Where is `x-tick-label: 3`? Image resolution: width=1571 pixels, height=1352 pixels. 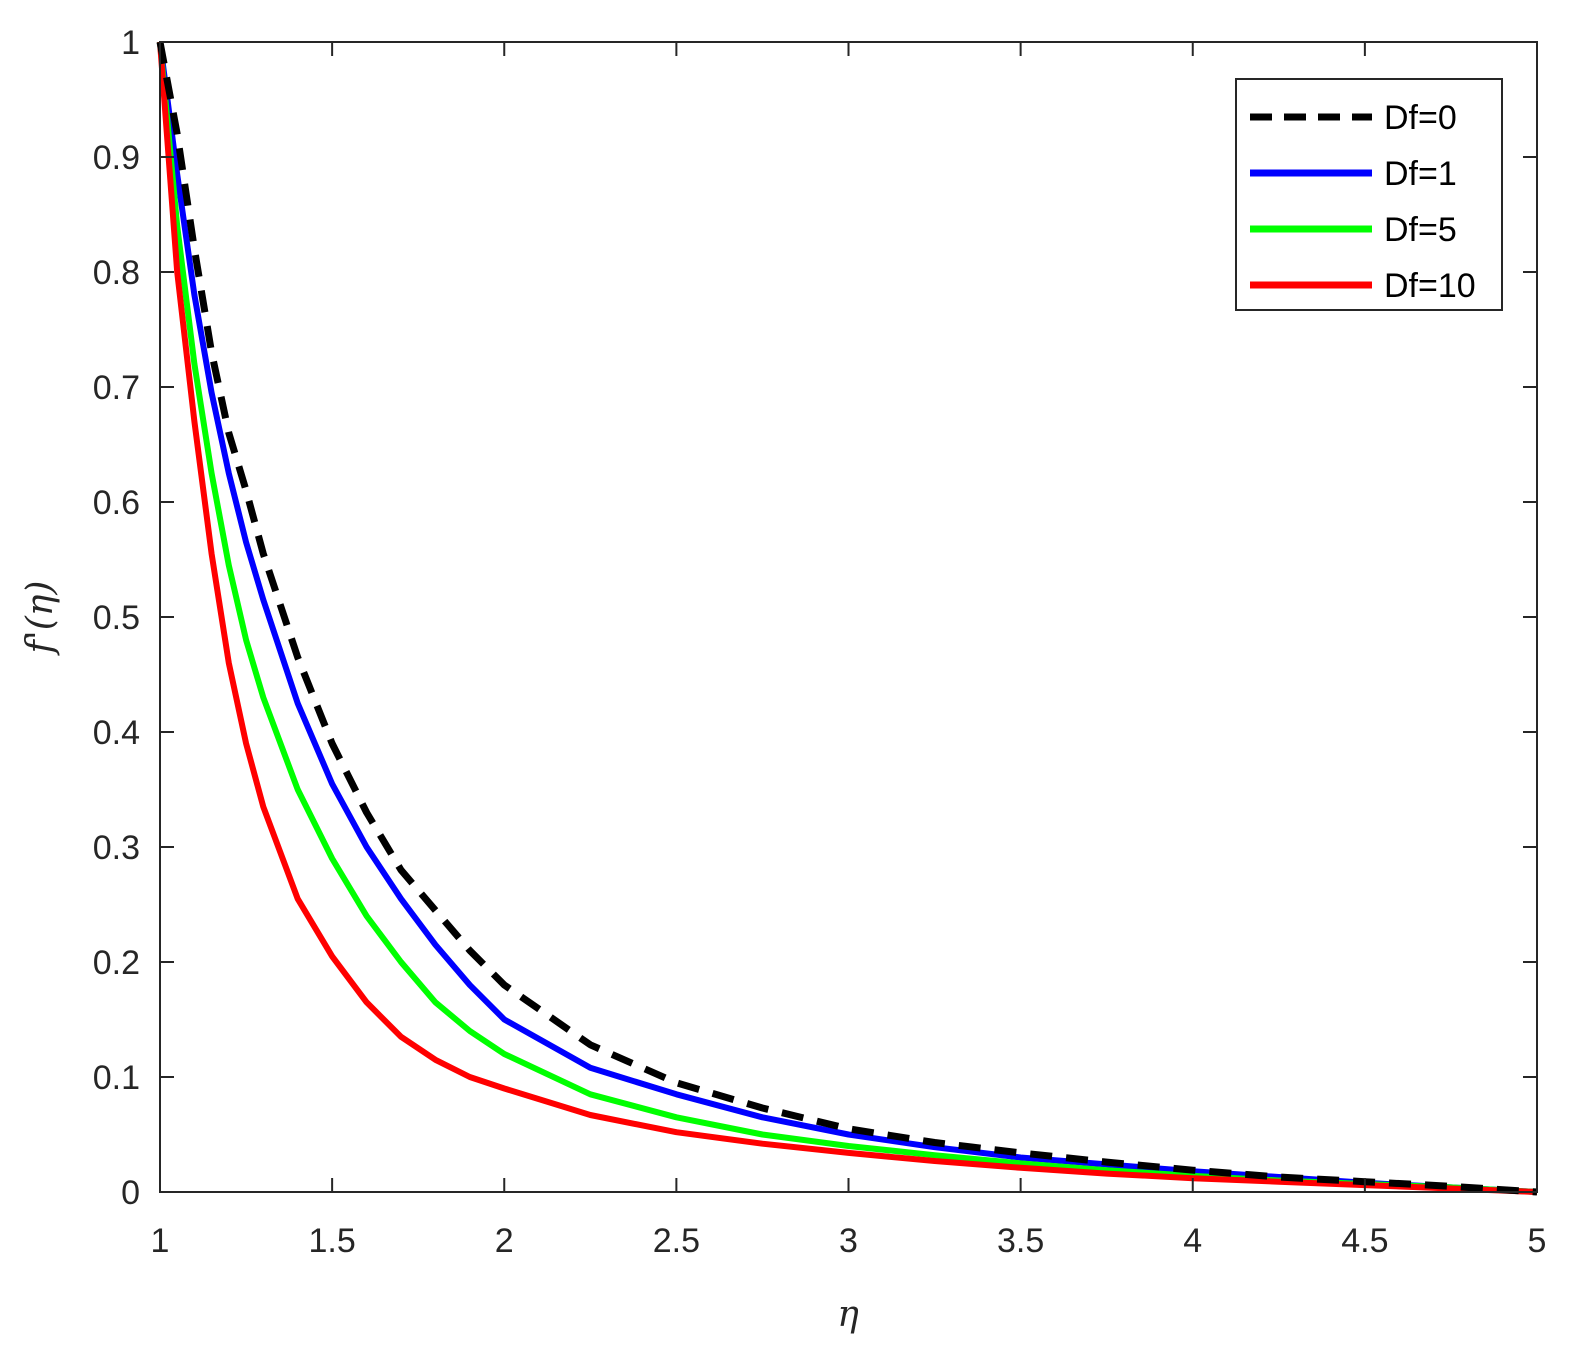 x-tick-label: 3 is located at coordinates (848, 1241).